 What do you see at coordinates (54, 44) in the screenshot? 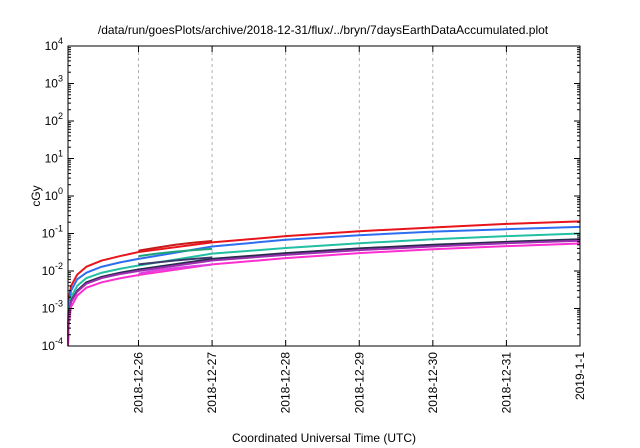
I see `y-tick-label: 10⁴` at bounding box center [54, 44].